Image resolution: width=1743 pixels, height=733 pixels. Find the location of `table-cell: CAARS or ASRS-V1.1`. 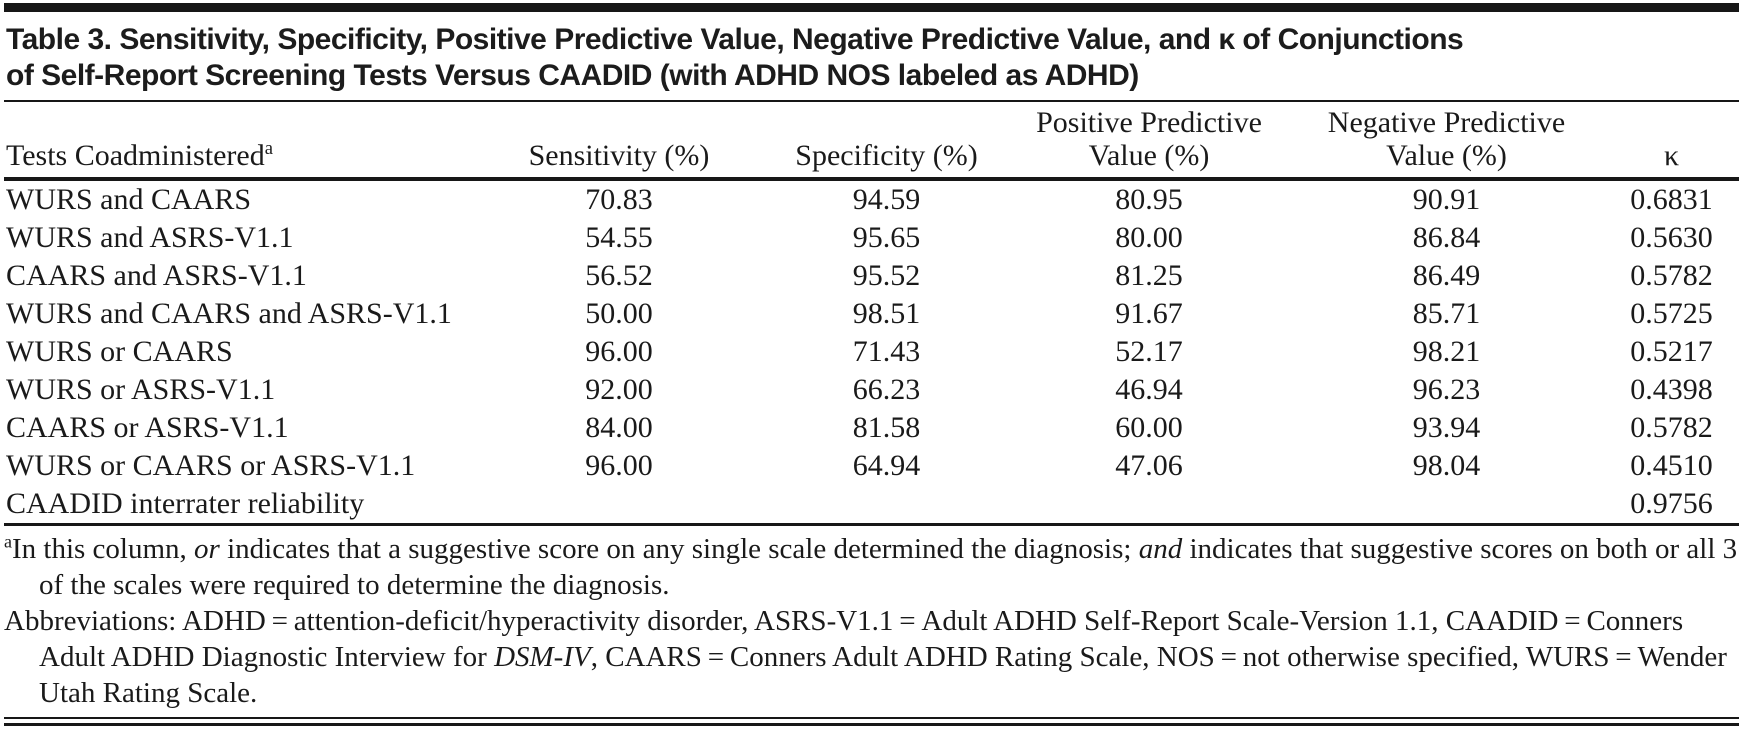

table-cell: CAARS or ASRS-V1.1 is located at coordinates (147, 427).